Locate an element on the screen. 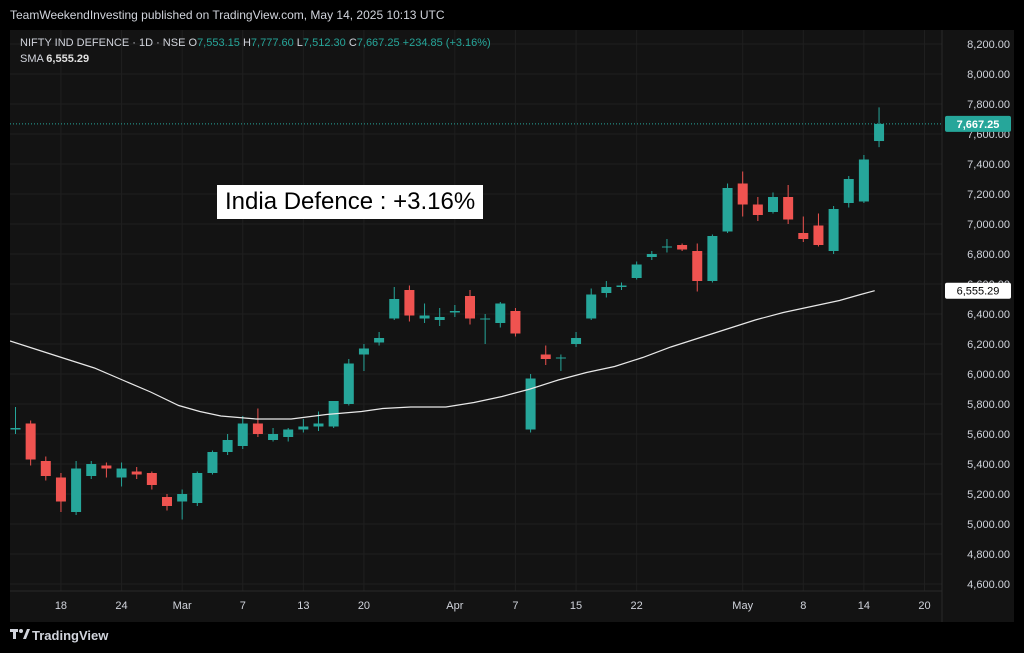 This screenshot has height=653, width=1024. price-tick-label: 5,800.00 is located at coordinates (988, 405).